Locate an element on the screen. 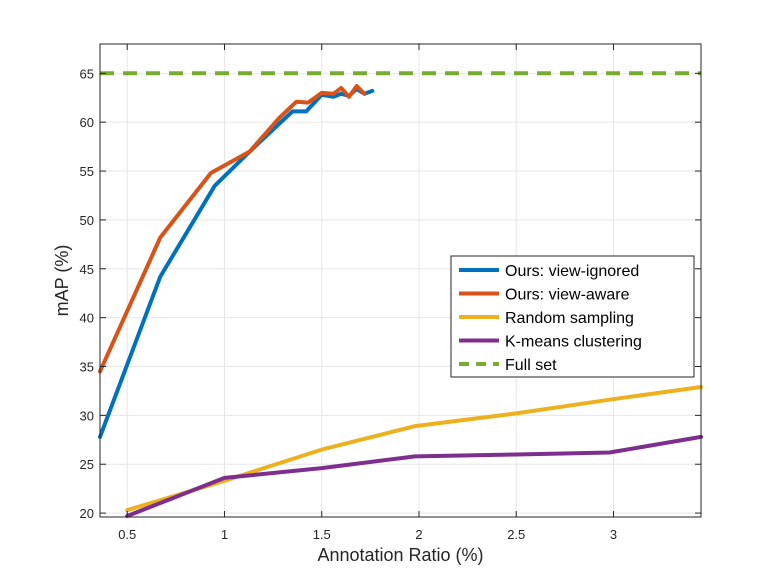 The width and height of the screenshot is (774, 582). y-tick-label: 55 is located at coordinates (87, 171).